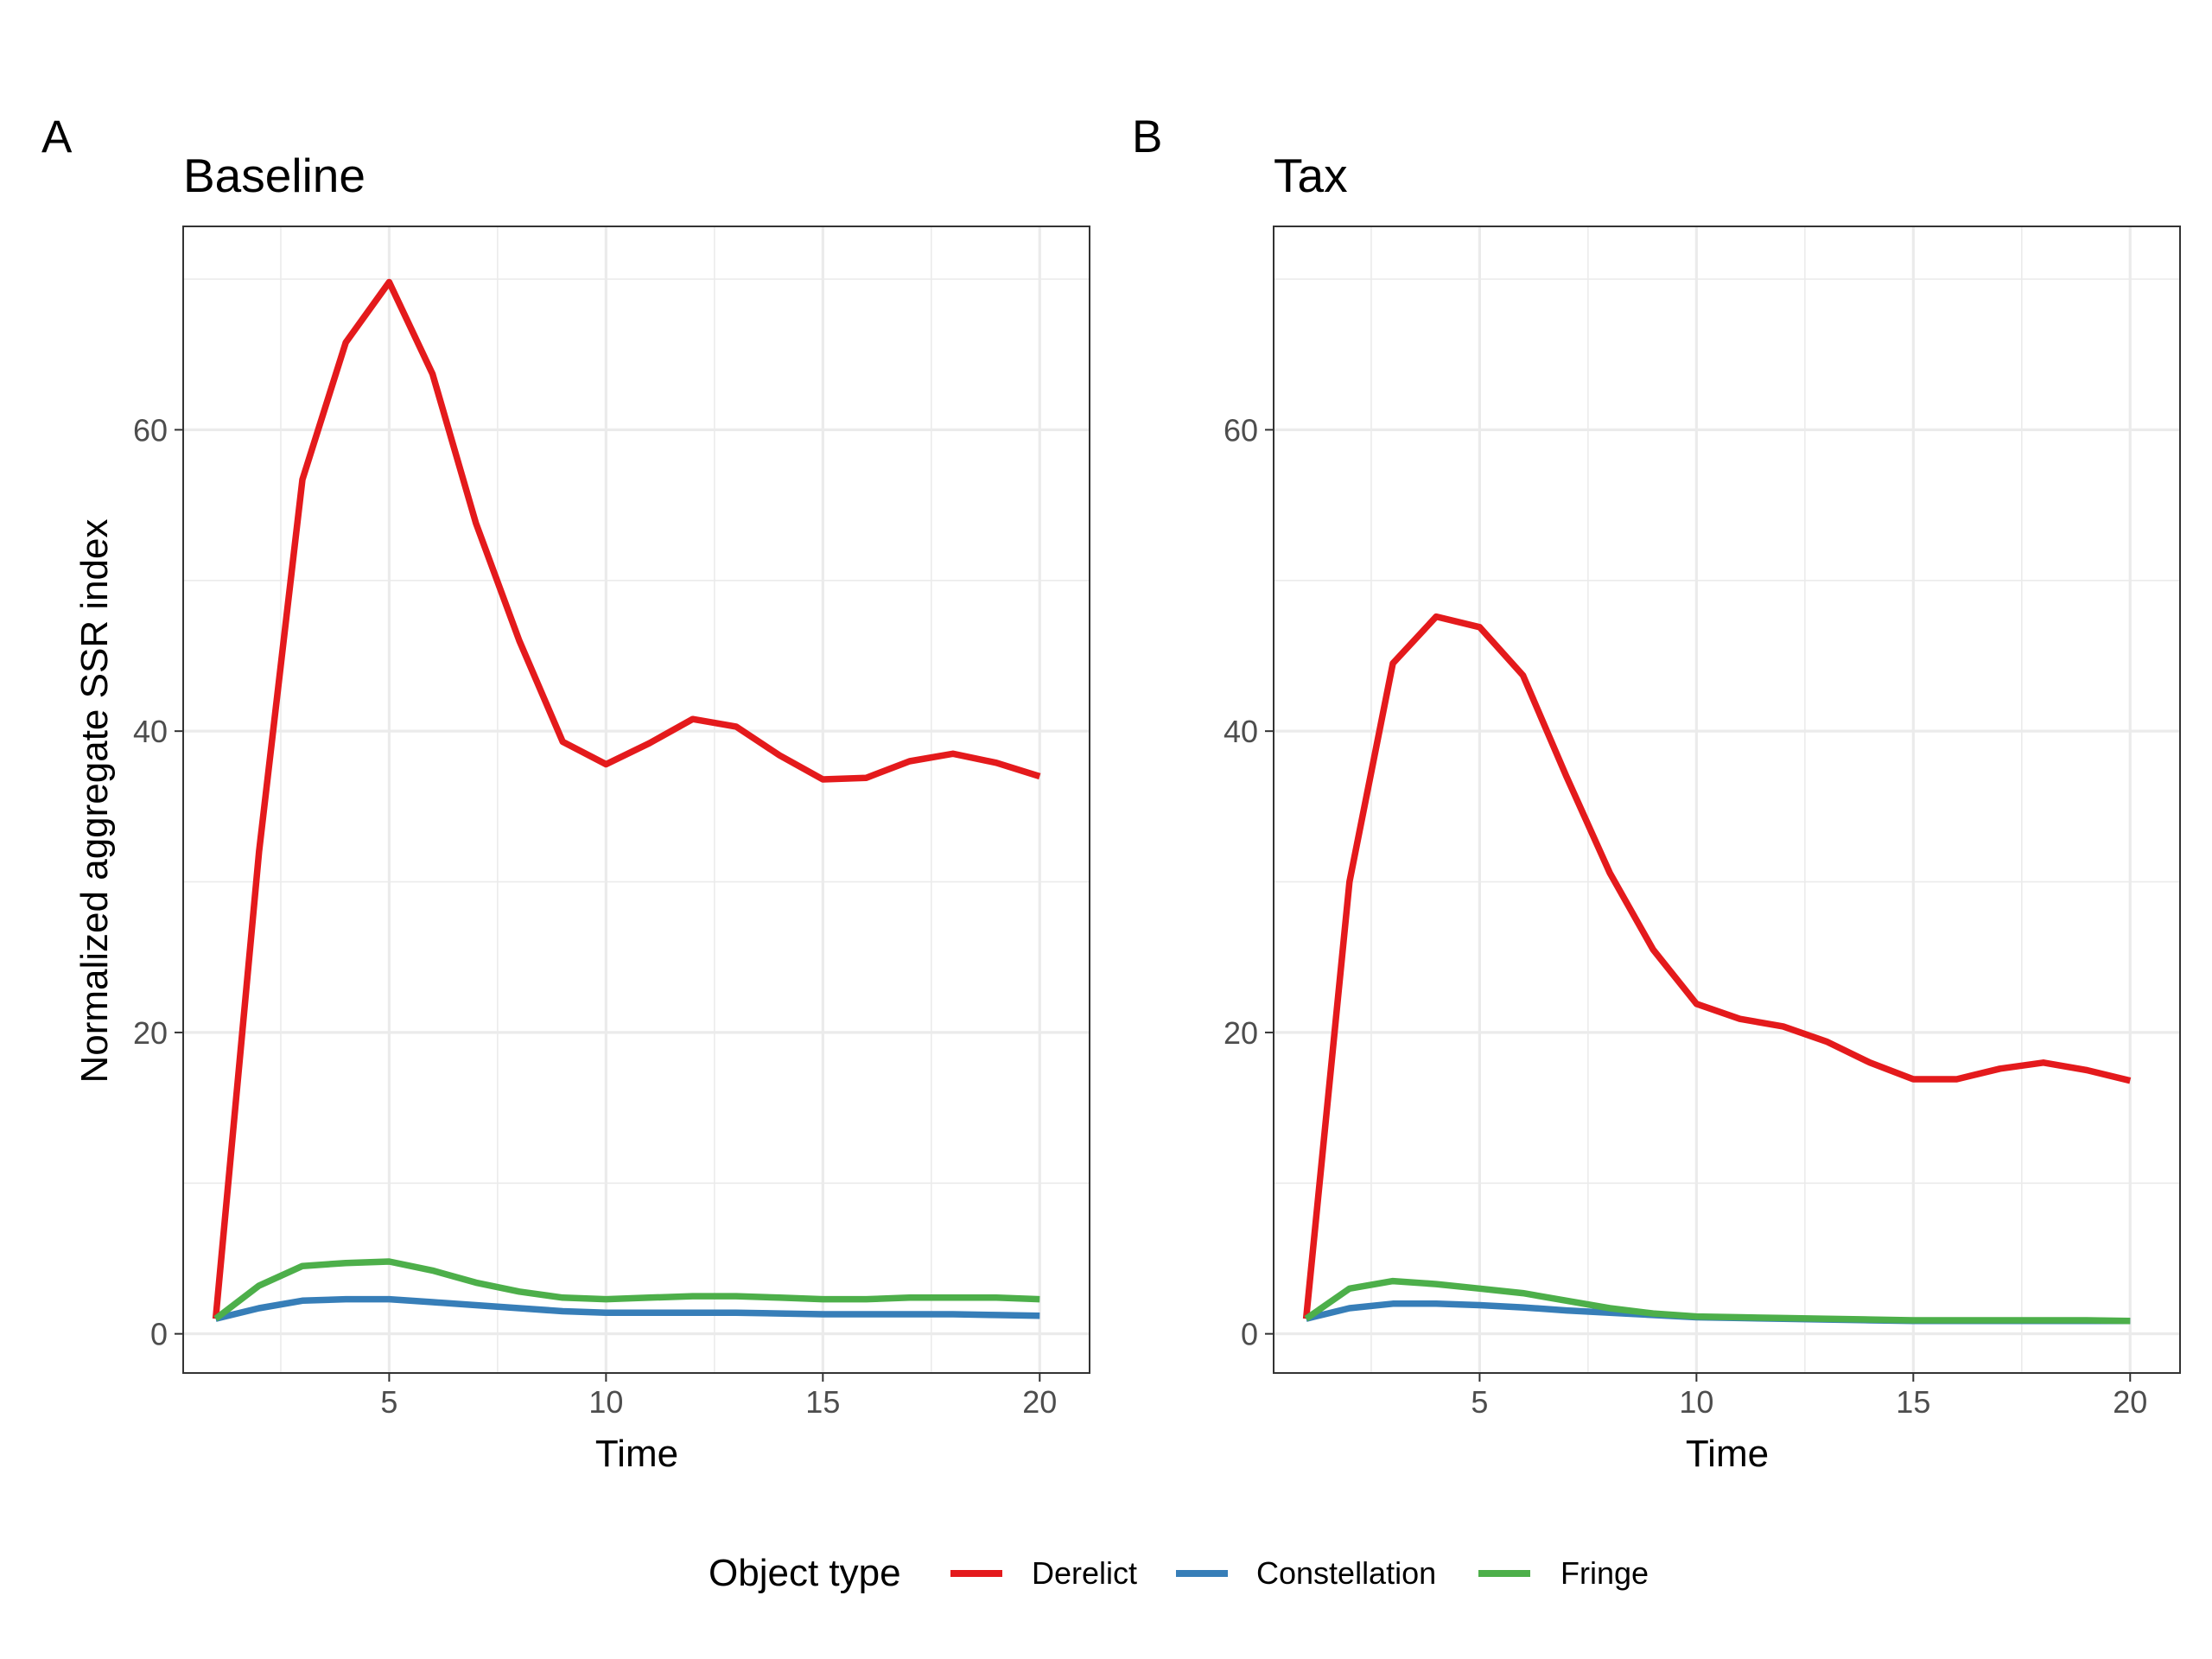 The width and height of the screenshot is (2212, 1659). Describe the element at coordinates (1696, 1402) in the screenshot. I see `panel-b-x-tick-label: 10` at that location.